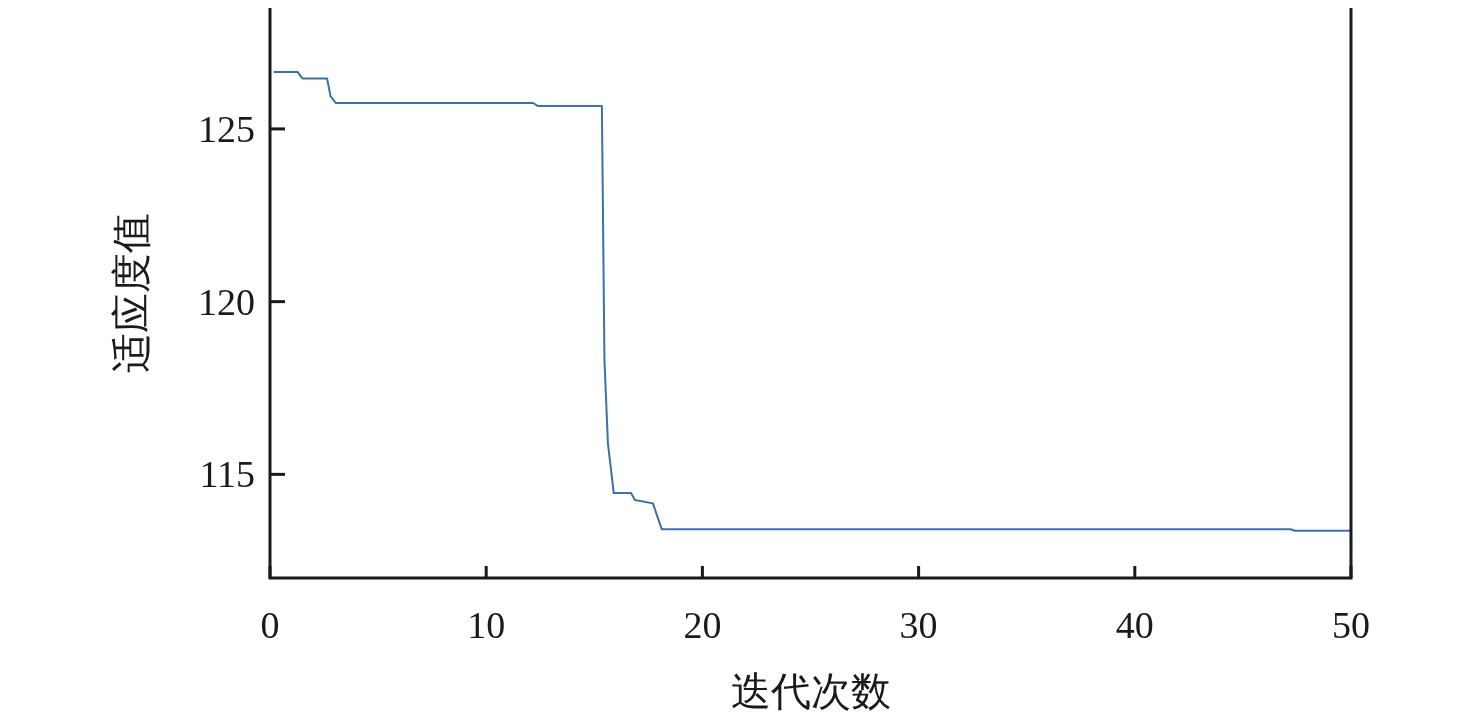  I want to click on y-tick-label: 125, so click(226, 128).